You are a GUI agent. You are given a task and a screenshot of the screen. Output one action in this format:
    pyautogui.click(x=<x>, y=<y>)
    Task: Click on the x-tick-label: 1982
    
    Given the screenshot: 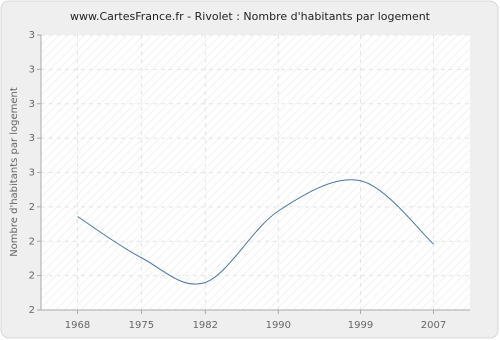 What is the action you would take?
    pyautogui.click(x=205, y=325)
    